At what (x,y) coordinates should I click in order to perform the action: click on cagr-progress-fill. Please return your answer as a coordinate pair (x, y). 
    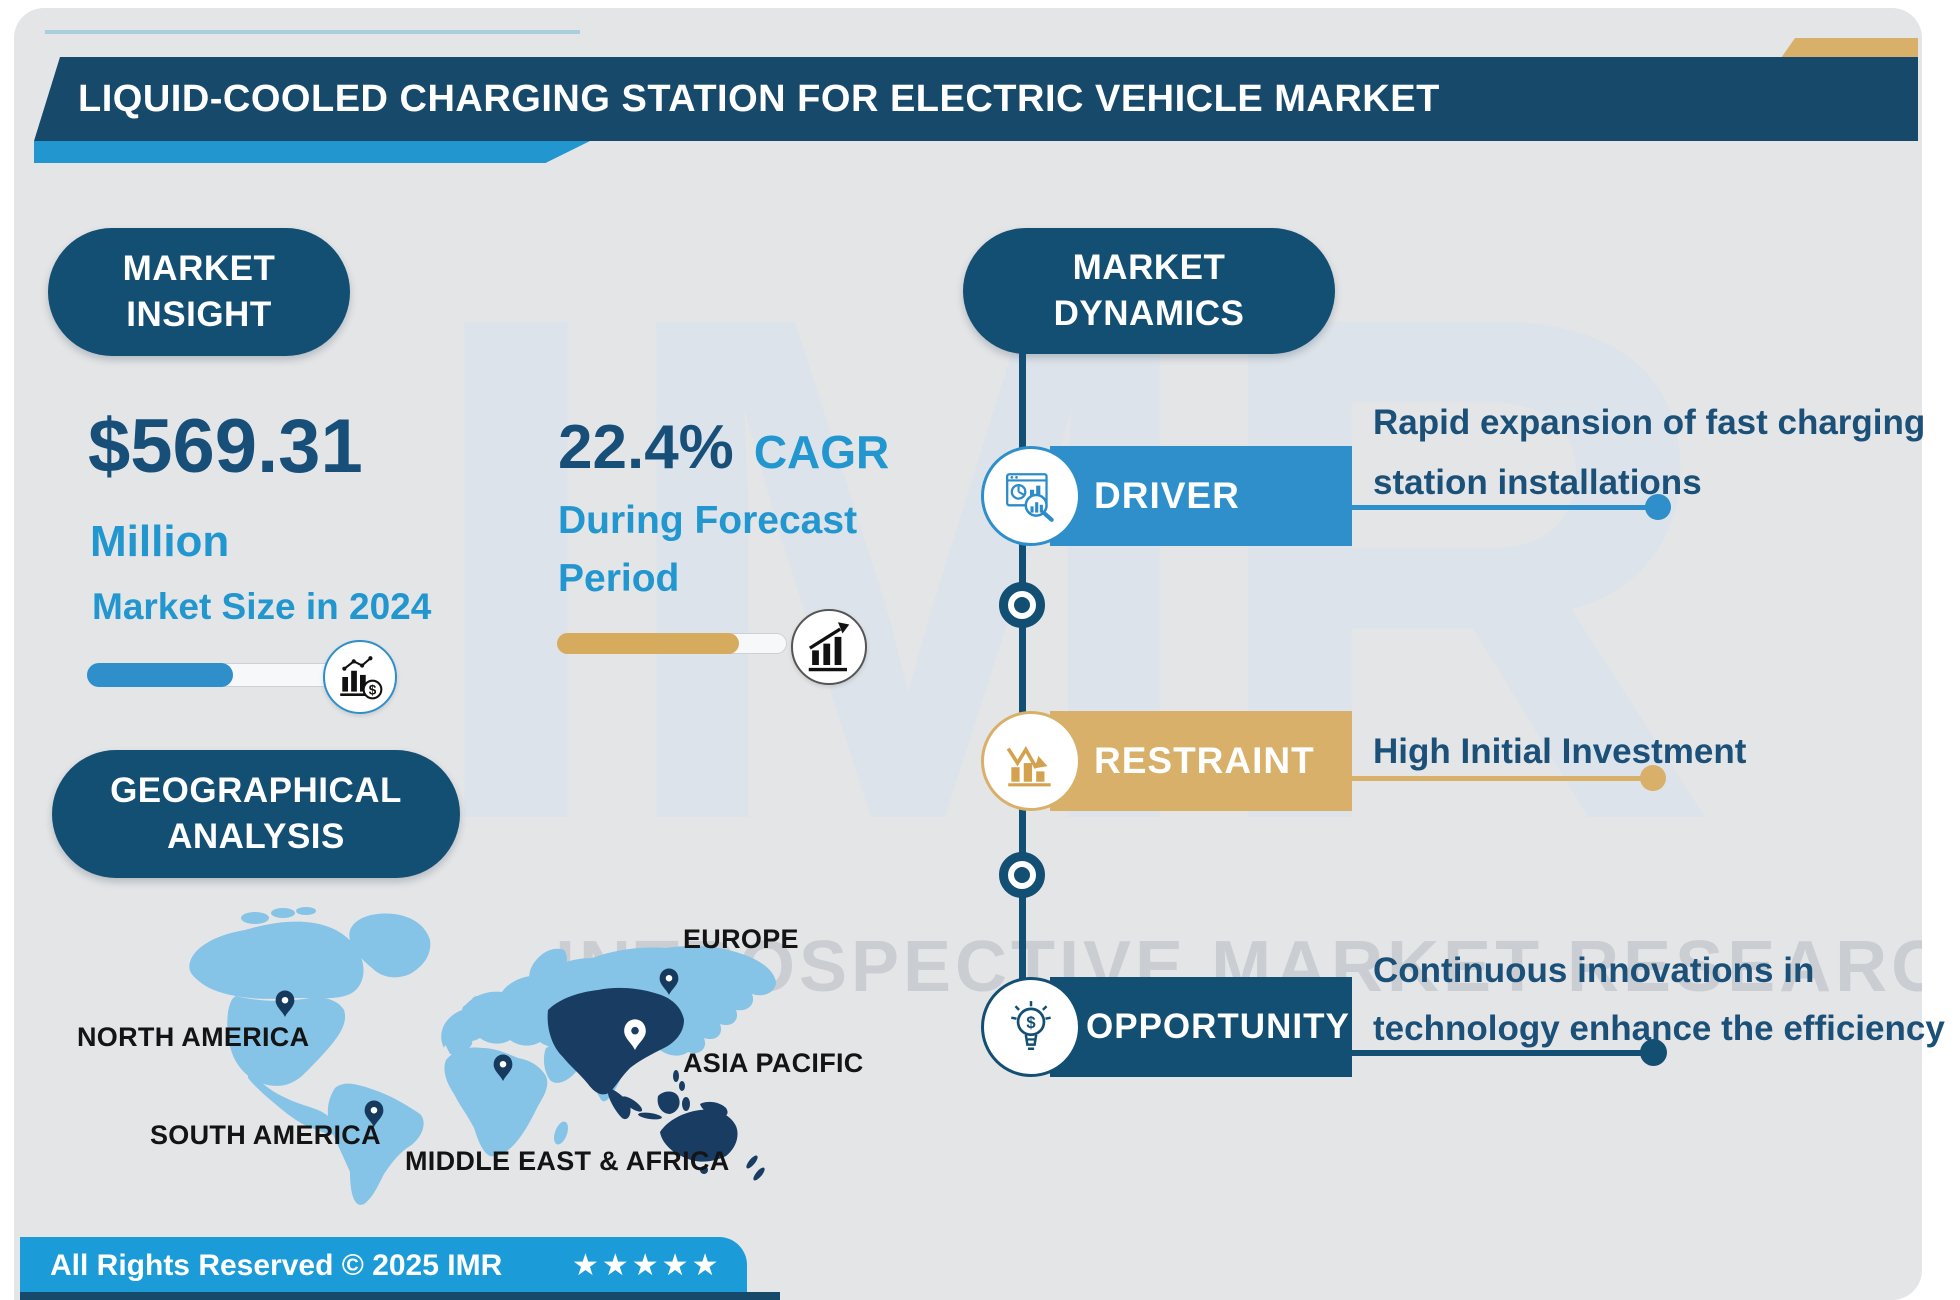
    Looking at the image, I should click on (648, 643).